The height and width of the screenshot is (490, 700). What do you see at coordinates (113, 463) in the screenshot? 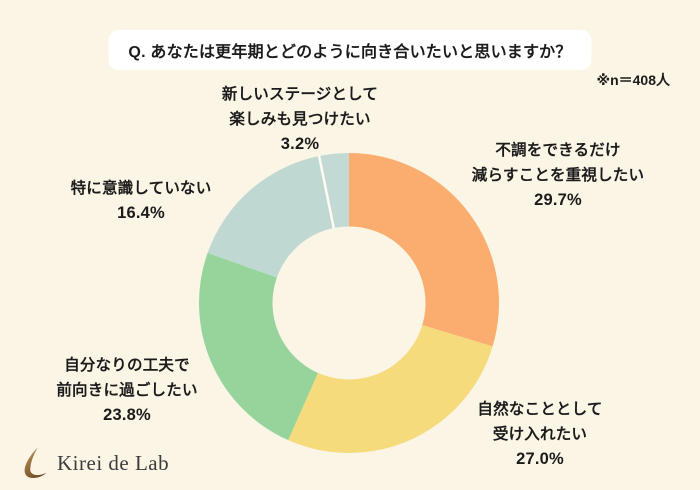
I see `logo-text: Kirei de Lab` at bounding box center [113, 463].